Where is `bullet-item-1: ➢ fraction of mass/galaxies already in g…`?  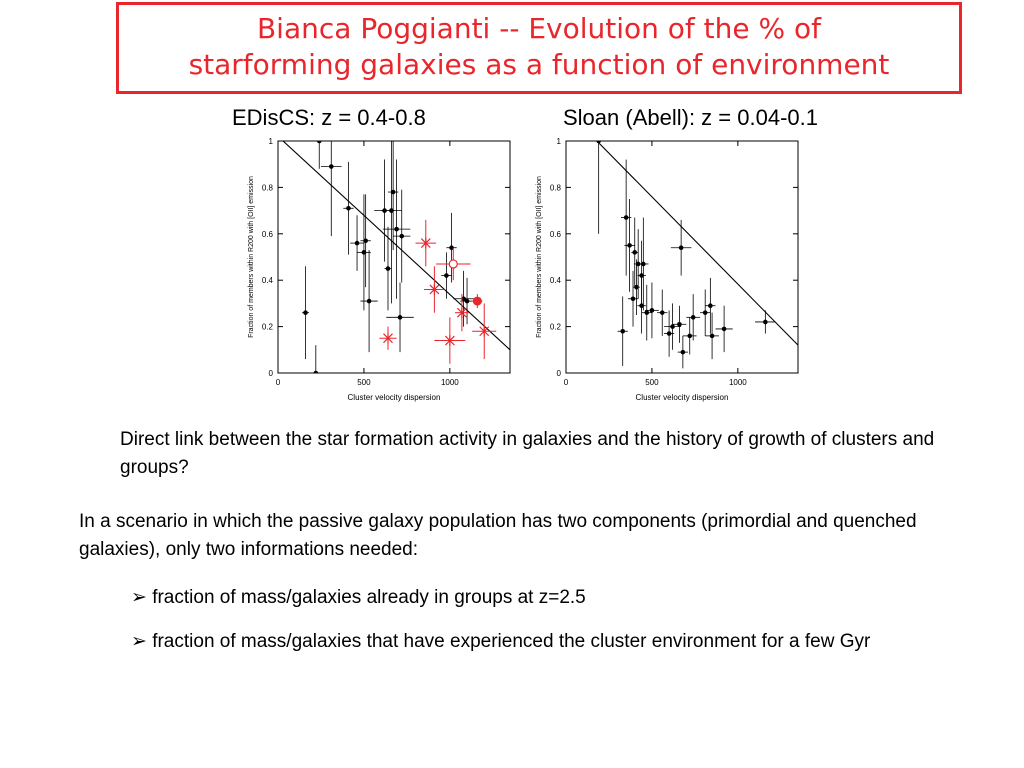 bullet-item-1: ➢ fraction of mass/galaxies already in g… is located at coordinates (561, 598).